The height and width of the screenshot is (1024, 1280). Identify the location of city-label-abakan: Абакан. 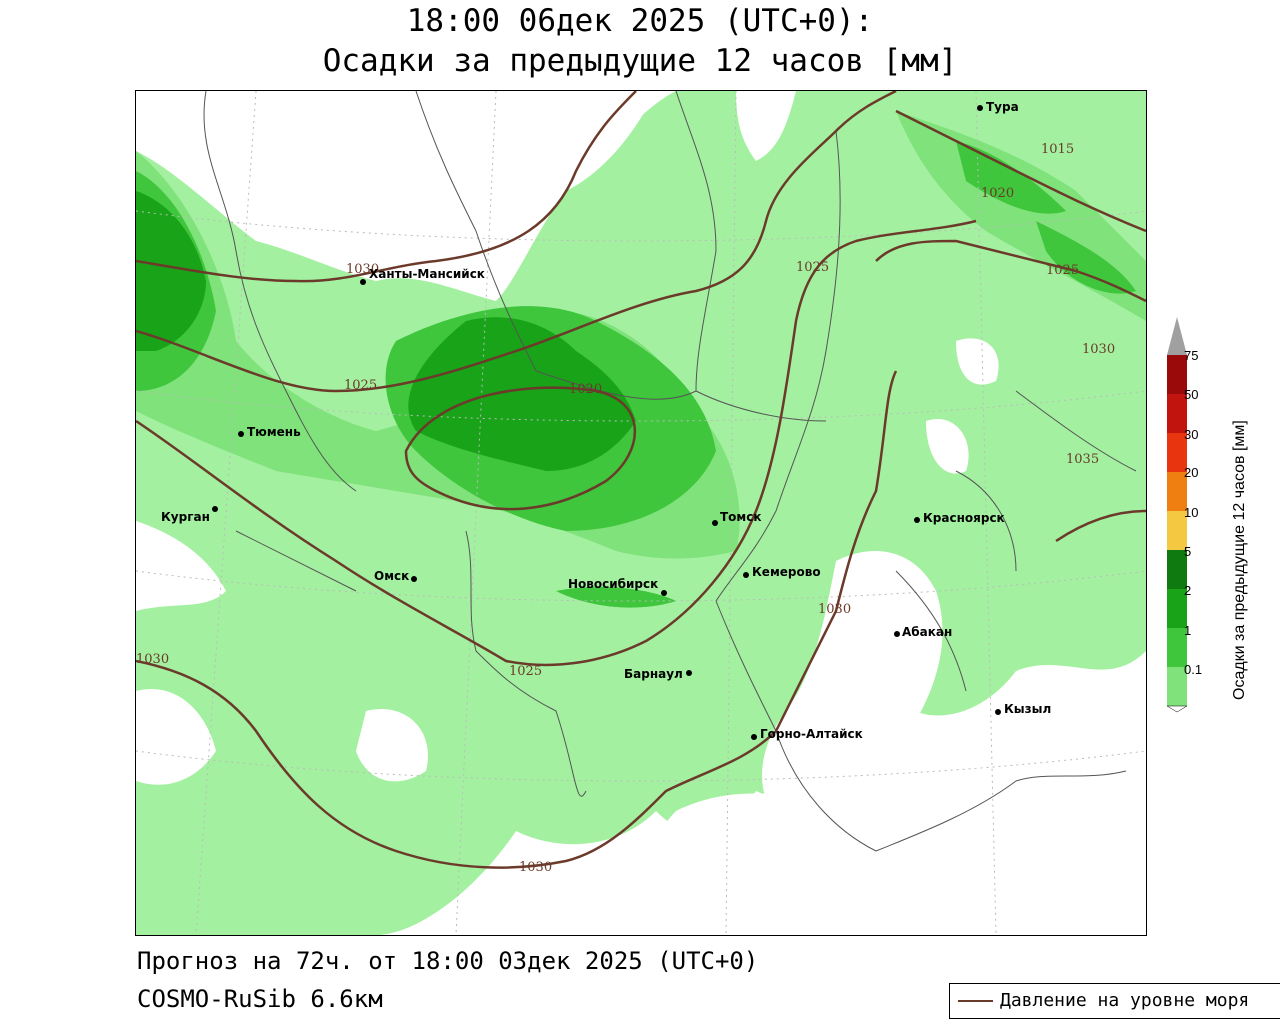
(927, 632).